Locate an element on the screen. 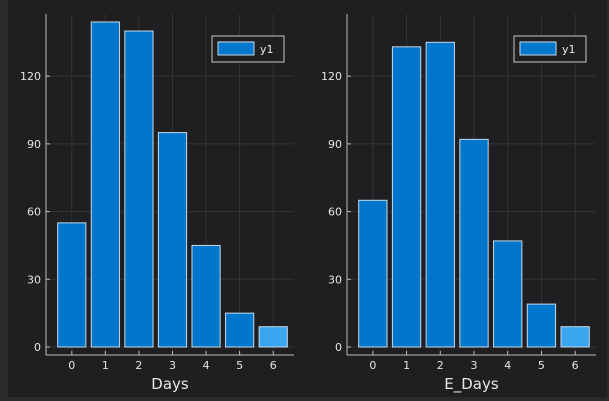 This screenshot has width=609, height=401. chart1-y-tick-label: 60 is located at coordinates (34, 212).